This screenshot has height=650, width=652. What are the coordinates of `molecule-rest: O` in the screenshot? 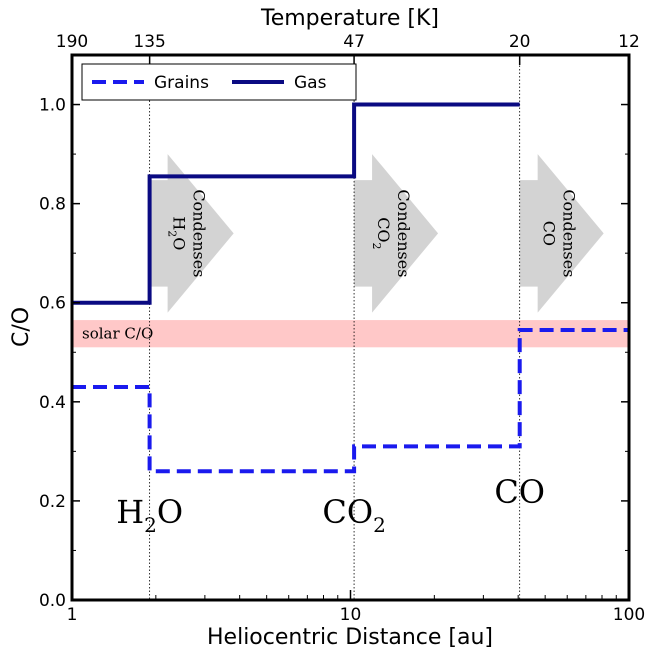 It's located at (170, 512).